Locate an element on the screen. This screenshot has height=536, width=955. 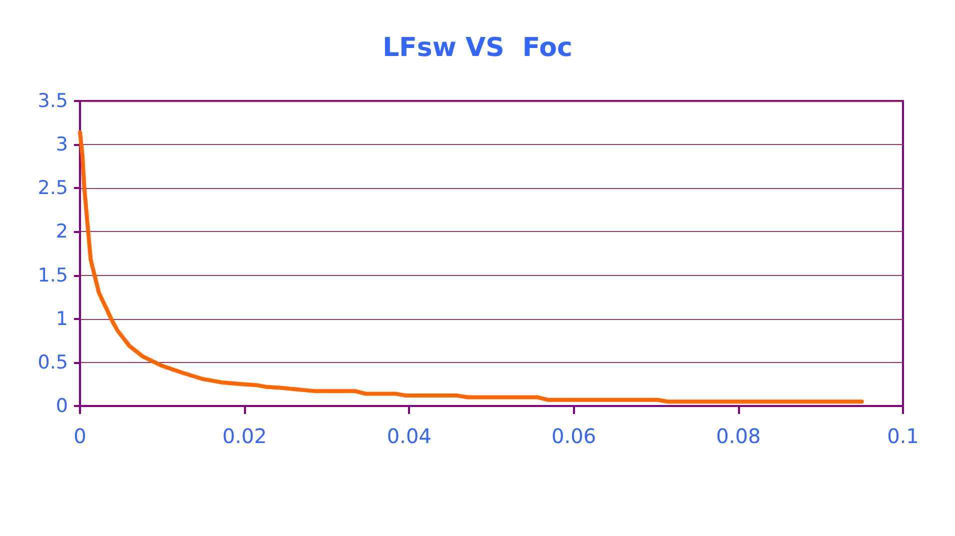
y-tick-label: 2.5 is located at coordinates (53, 188).